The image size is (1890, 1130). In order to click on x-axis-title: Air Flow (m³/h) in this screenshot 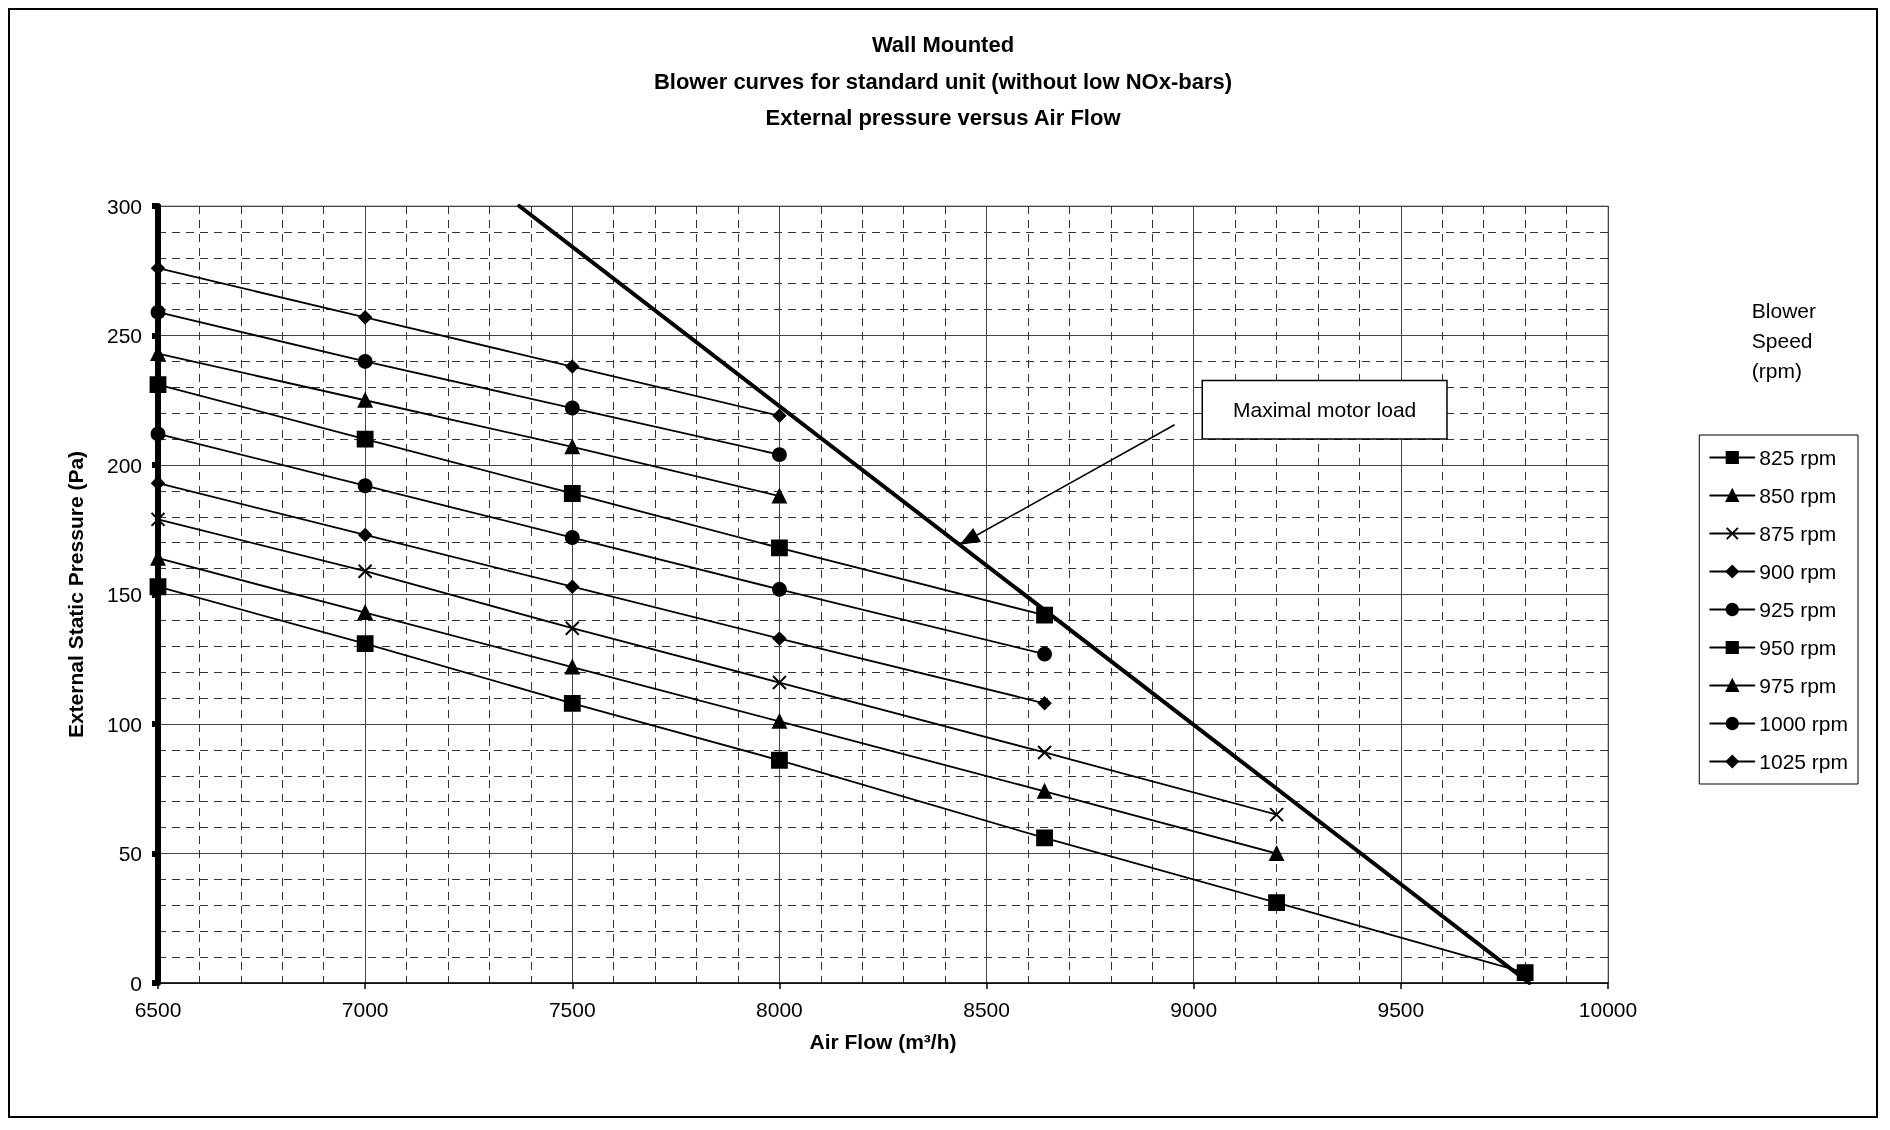, I will do `click(883, 1041)`.